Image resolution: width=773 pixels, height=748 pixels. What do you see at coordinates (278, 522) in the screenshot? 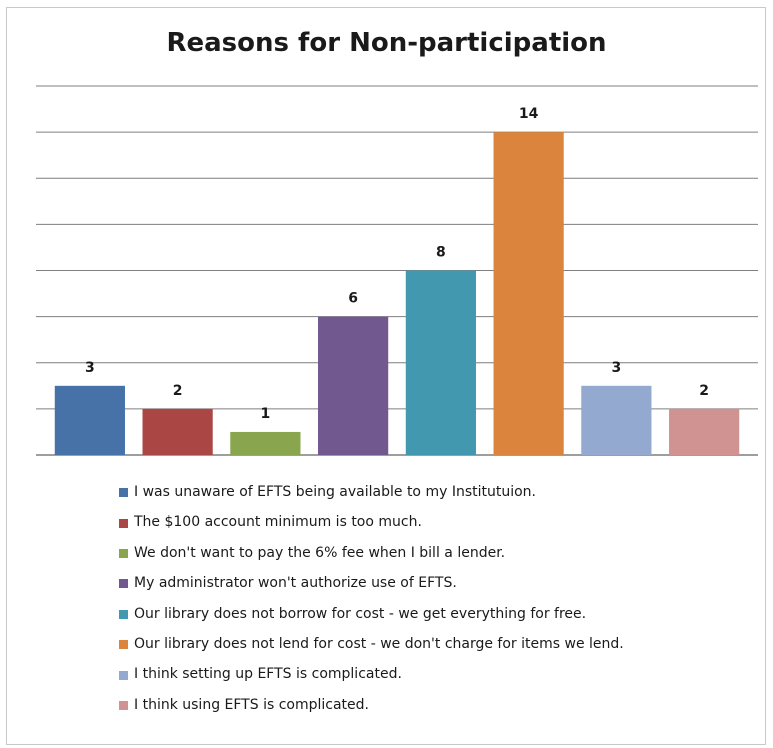
I see `legend-label: The $100 account minimum is too much.` at bounding box center [278, 522].